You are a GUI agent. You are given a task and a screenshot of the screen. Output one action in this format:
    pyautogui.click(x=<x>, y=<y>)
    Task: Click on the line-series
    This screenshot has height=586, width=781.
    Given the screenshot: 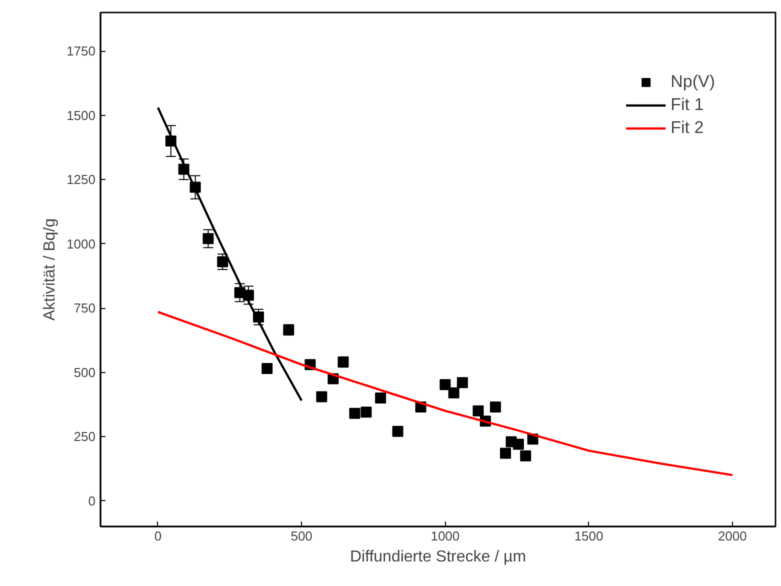 What is the action you would take?
    pyautogui.click(x=229, y=254)
    